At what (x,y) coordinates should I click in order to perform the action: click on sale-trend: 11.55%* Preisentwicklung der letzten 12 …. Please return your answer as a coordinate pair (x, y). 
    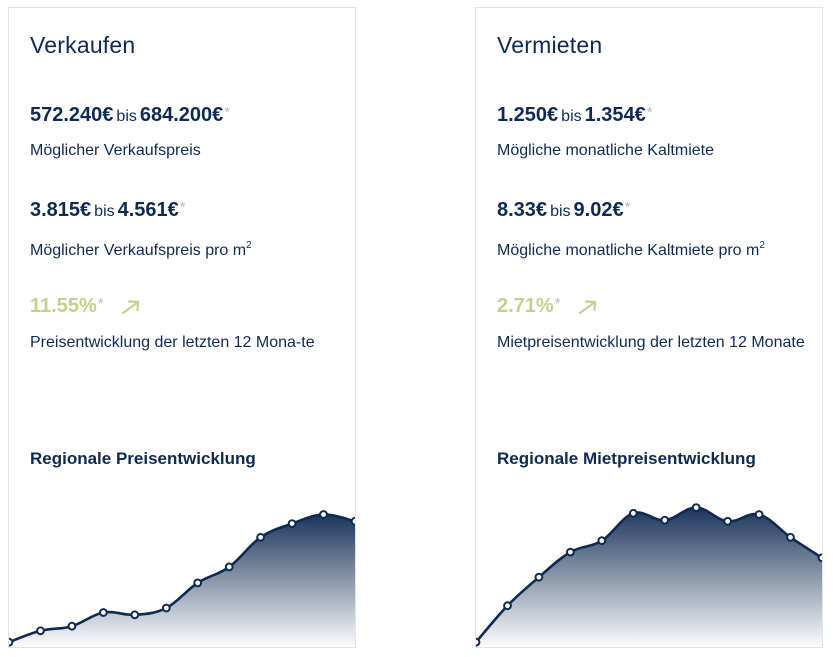
    Looking at the image, I should click on (185, 325).